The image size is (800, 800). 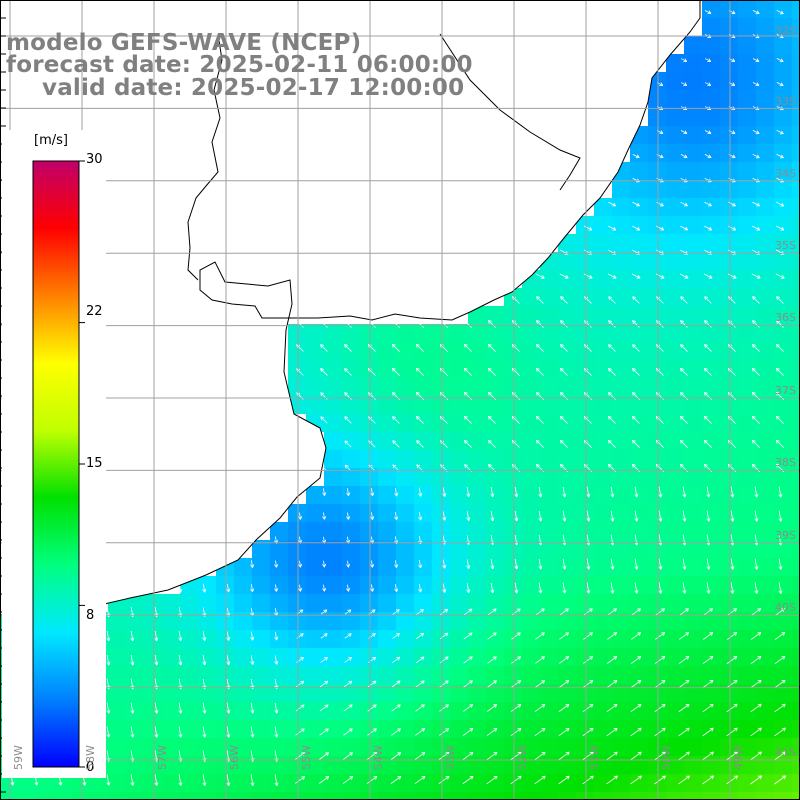 I want to click on colorbar, so click(x=54, y=454).